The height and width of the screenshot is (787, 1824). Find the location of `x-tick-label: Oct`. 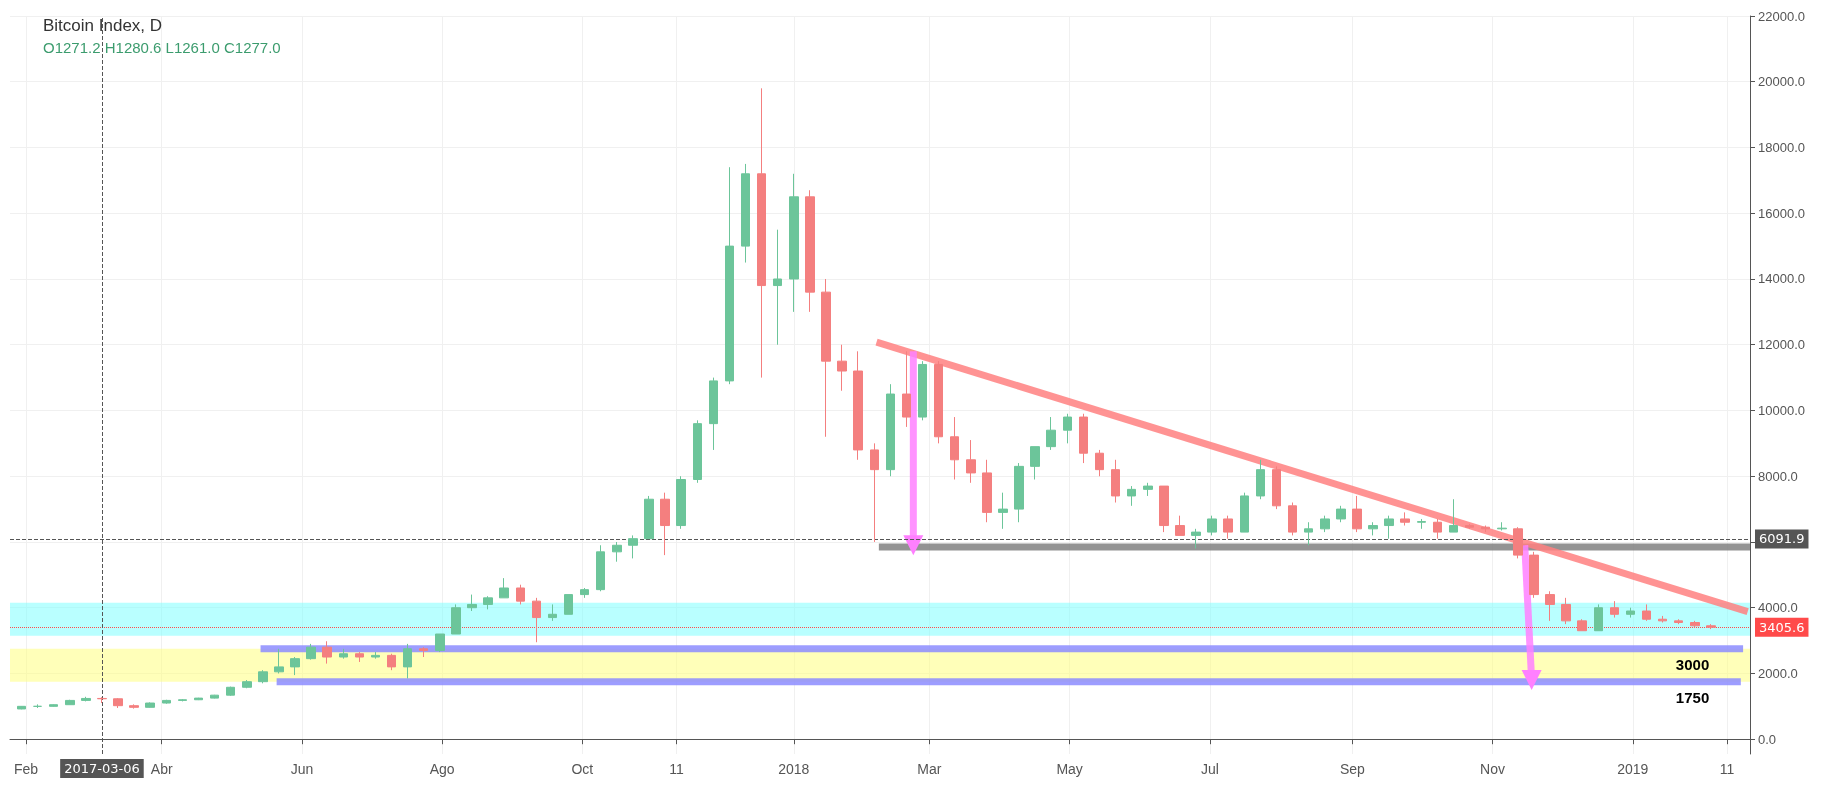

x-tick-label: Oct is located at coordinates (582, 769).